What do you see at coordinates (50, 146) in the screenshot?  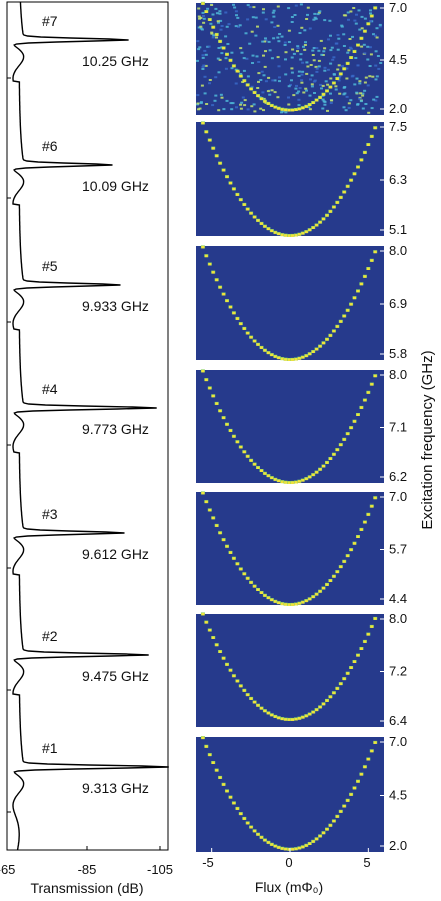 I see `resonance-number-label: #6` at bounding box center [50, 146].